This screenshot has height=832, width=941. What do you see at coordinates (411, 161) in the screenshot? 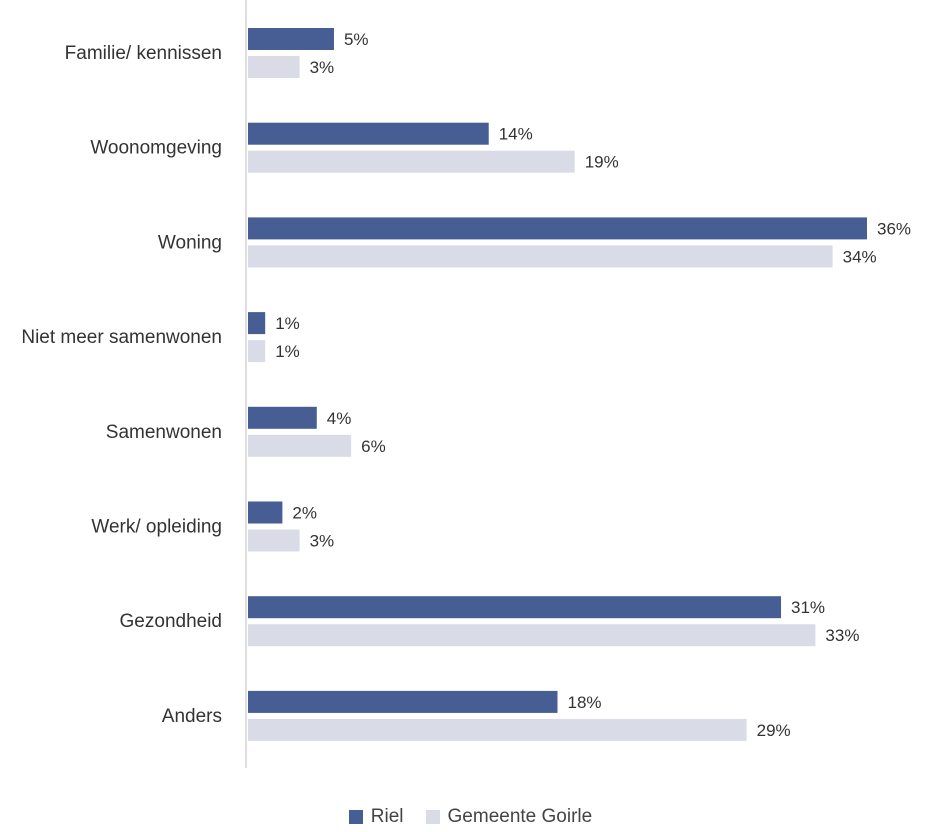
I see `bar-gemeente-goirle-woonomgeving` at bounding box center [411, 161].